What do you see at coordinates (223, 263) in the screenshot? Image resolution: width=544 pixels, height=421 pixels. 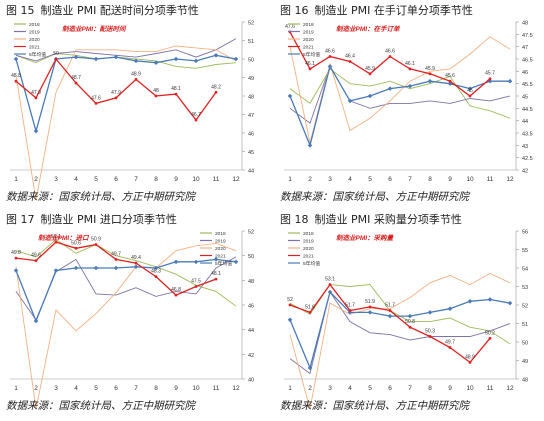 I see `legend-label: 5年均值` at bounding box center [223, 263].